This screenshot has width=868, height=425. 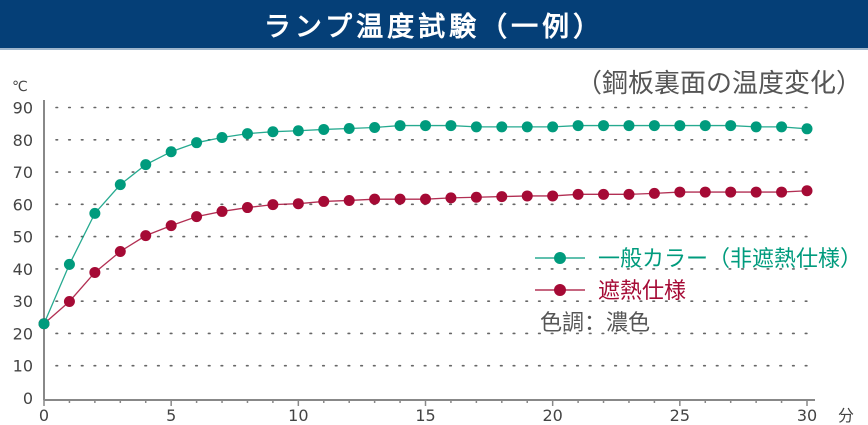 I want to click on chart-subtitle: （鋼板裏面の温度変化）, so click(x=719, y=84).